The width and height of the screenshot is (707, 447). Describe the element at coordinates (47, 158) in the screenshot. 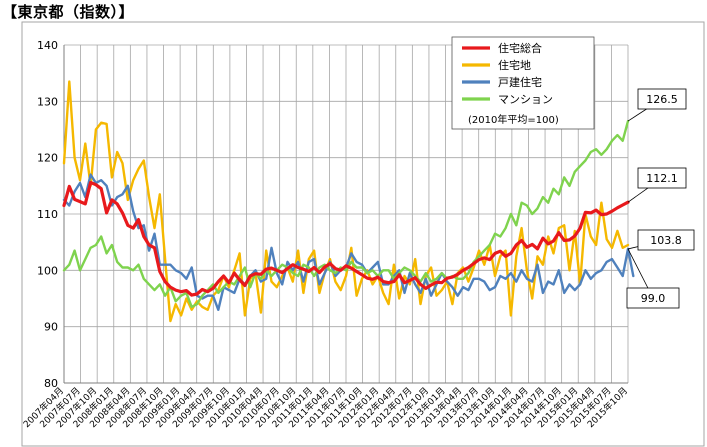

I see `y-tick-label: 120` at that location.